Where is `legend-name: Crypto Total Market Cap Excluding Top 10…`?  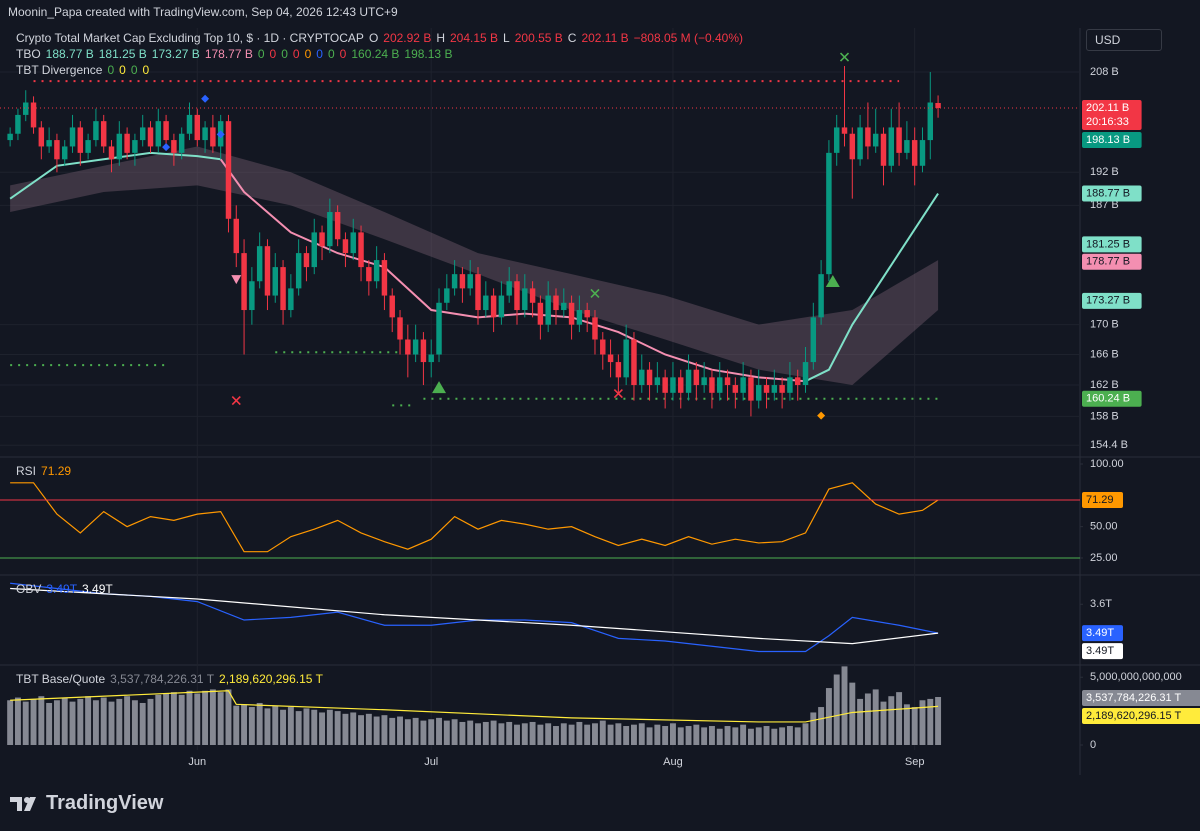
legend-name: Crypto Total Market Cap Excluding Top 10… is located at coordinates (190, 38).